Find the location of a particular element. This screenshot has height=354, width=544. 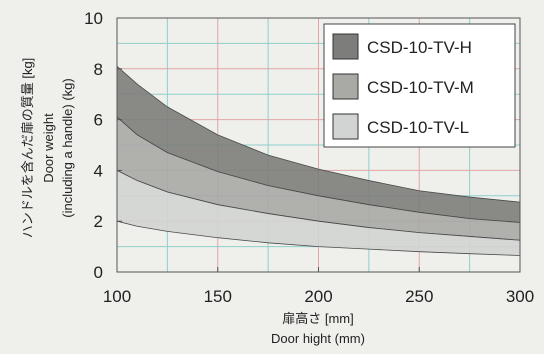

x-tick-label: 200 is located at coordinates (318, 296).